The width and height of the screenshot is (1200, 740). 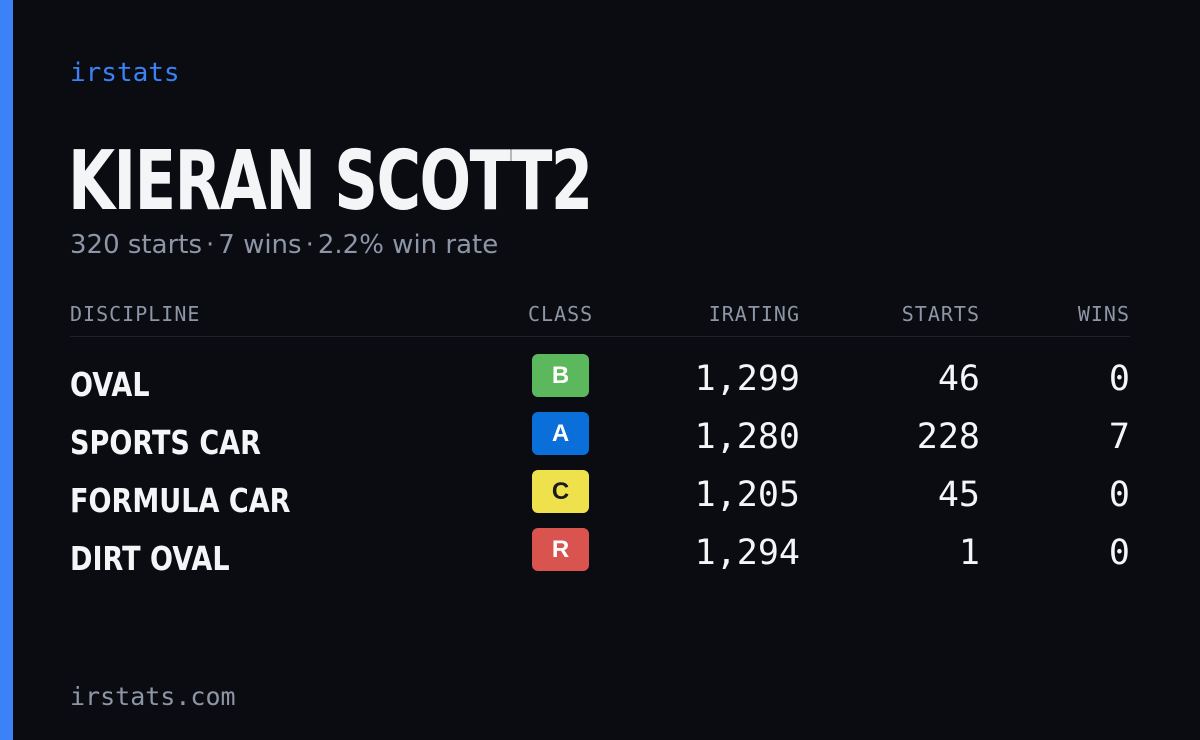 What do you see at coordinates (940, 314) in the screenshot?
I see `column-header-starts: STARTS` at bounding box center [940, 314].